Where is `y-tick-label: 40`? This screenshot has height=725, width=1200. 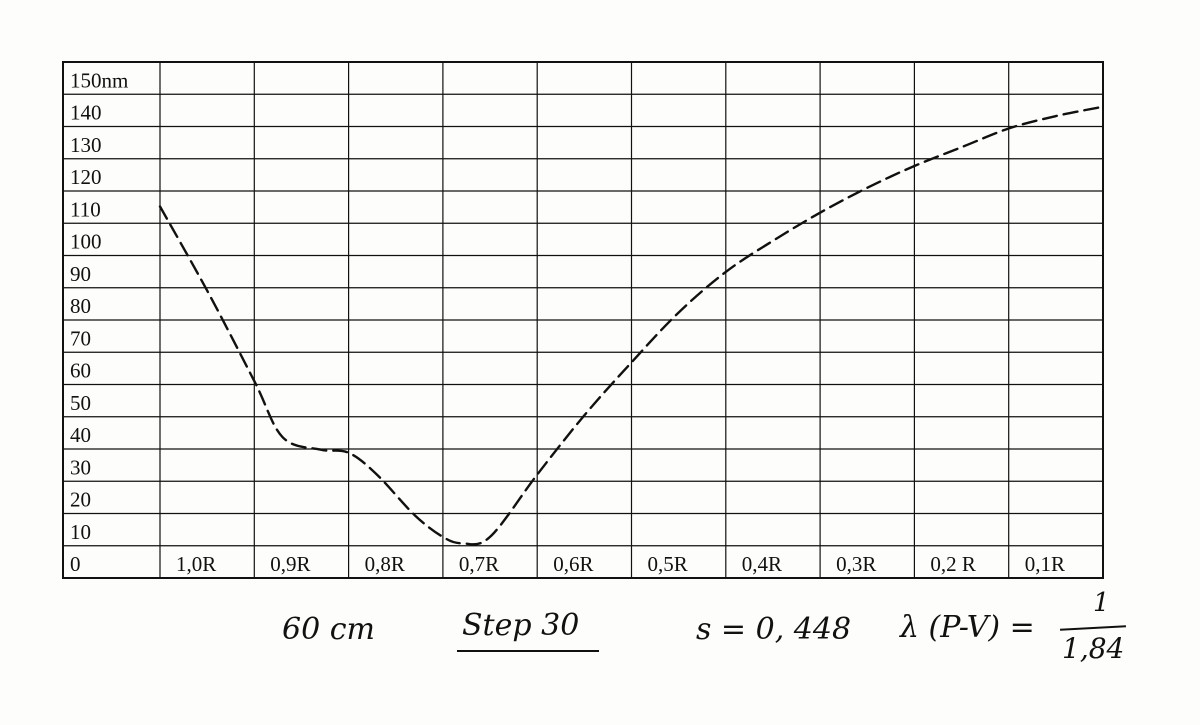
y-tick-label: 40 is located at coordinates (80, 435).